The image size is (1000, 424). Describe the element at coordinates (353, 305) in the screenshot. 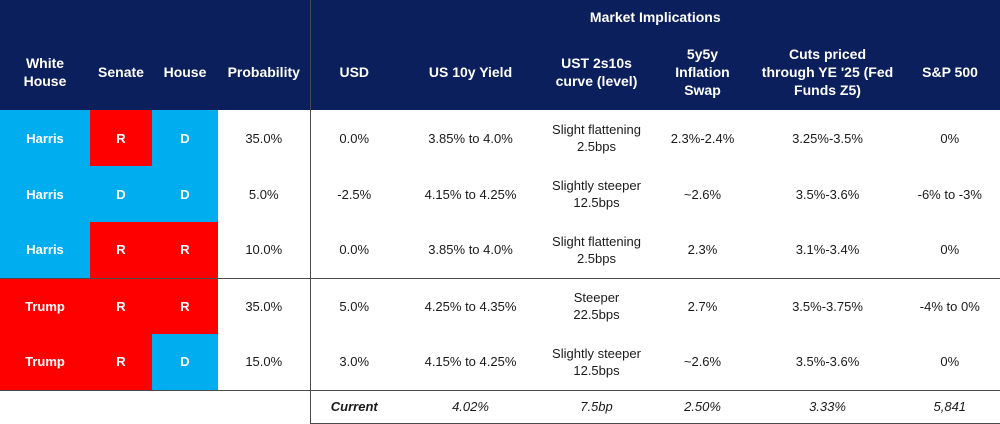

I see `cell-usd: 5.0%` at that location.